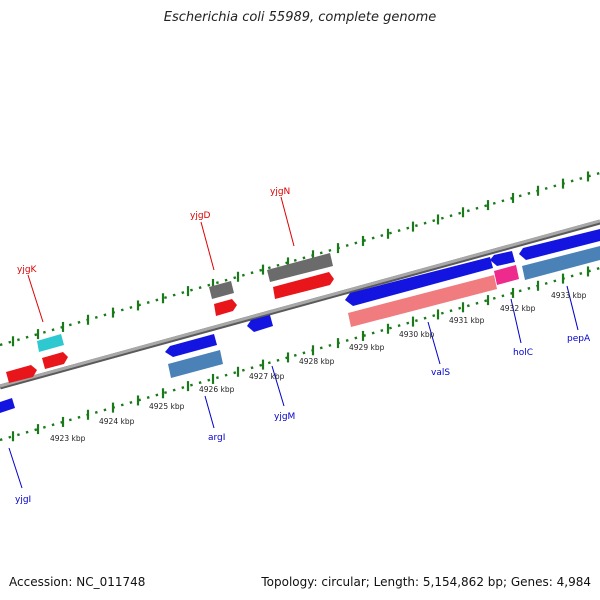 The height and width of the screenshot is (600, 600). I want to click on kbp-label: 4931 kbp, so click(467, 320).